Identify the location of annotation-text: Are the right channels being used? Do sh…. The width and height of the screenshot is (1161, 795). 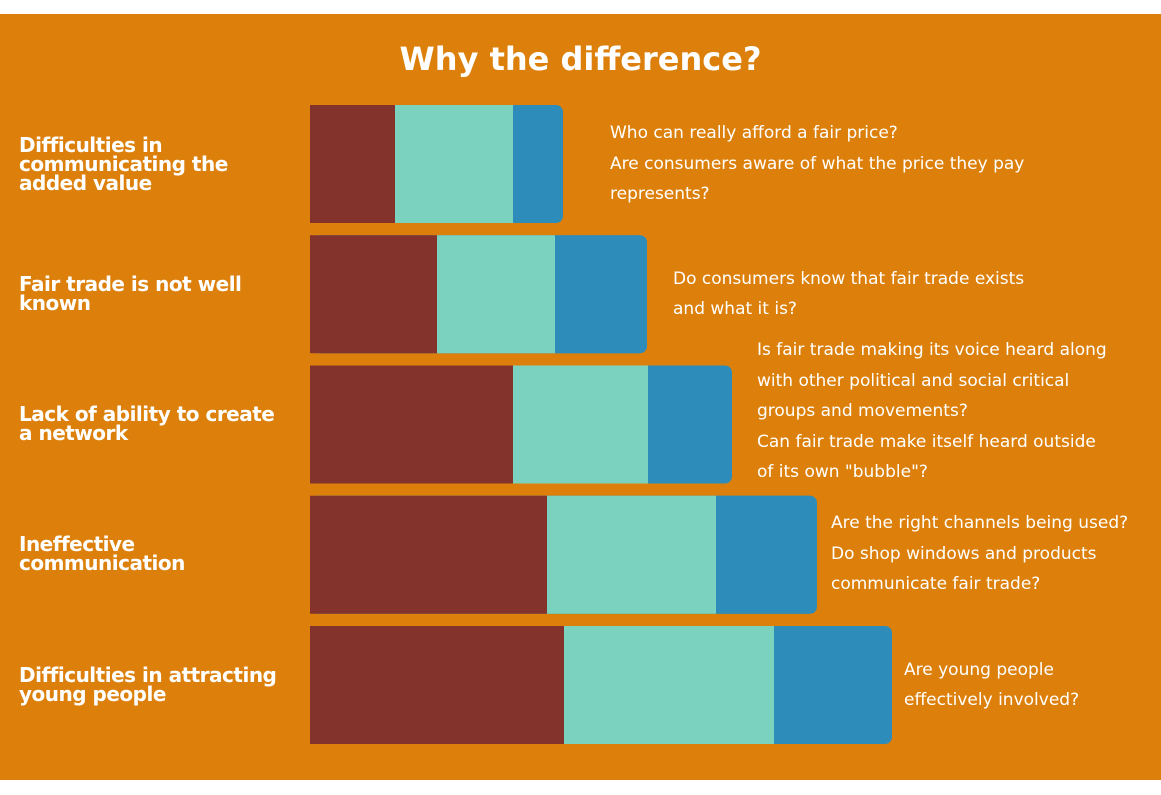
(980, 554).